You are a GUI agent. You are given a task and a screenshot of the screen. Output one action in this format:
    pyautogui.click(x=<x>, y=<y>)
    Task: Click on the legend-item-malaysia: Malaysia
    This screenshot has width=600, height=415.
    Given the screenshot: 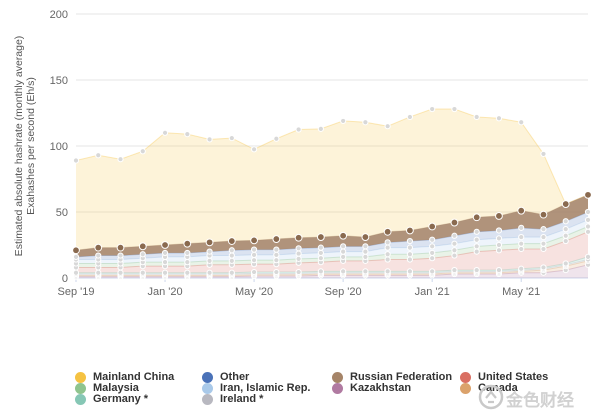 What is the action you would take?
    pyautogui.click(x=107, y=388)
    